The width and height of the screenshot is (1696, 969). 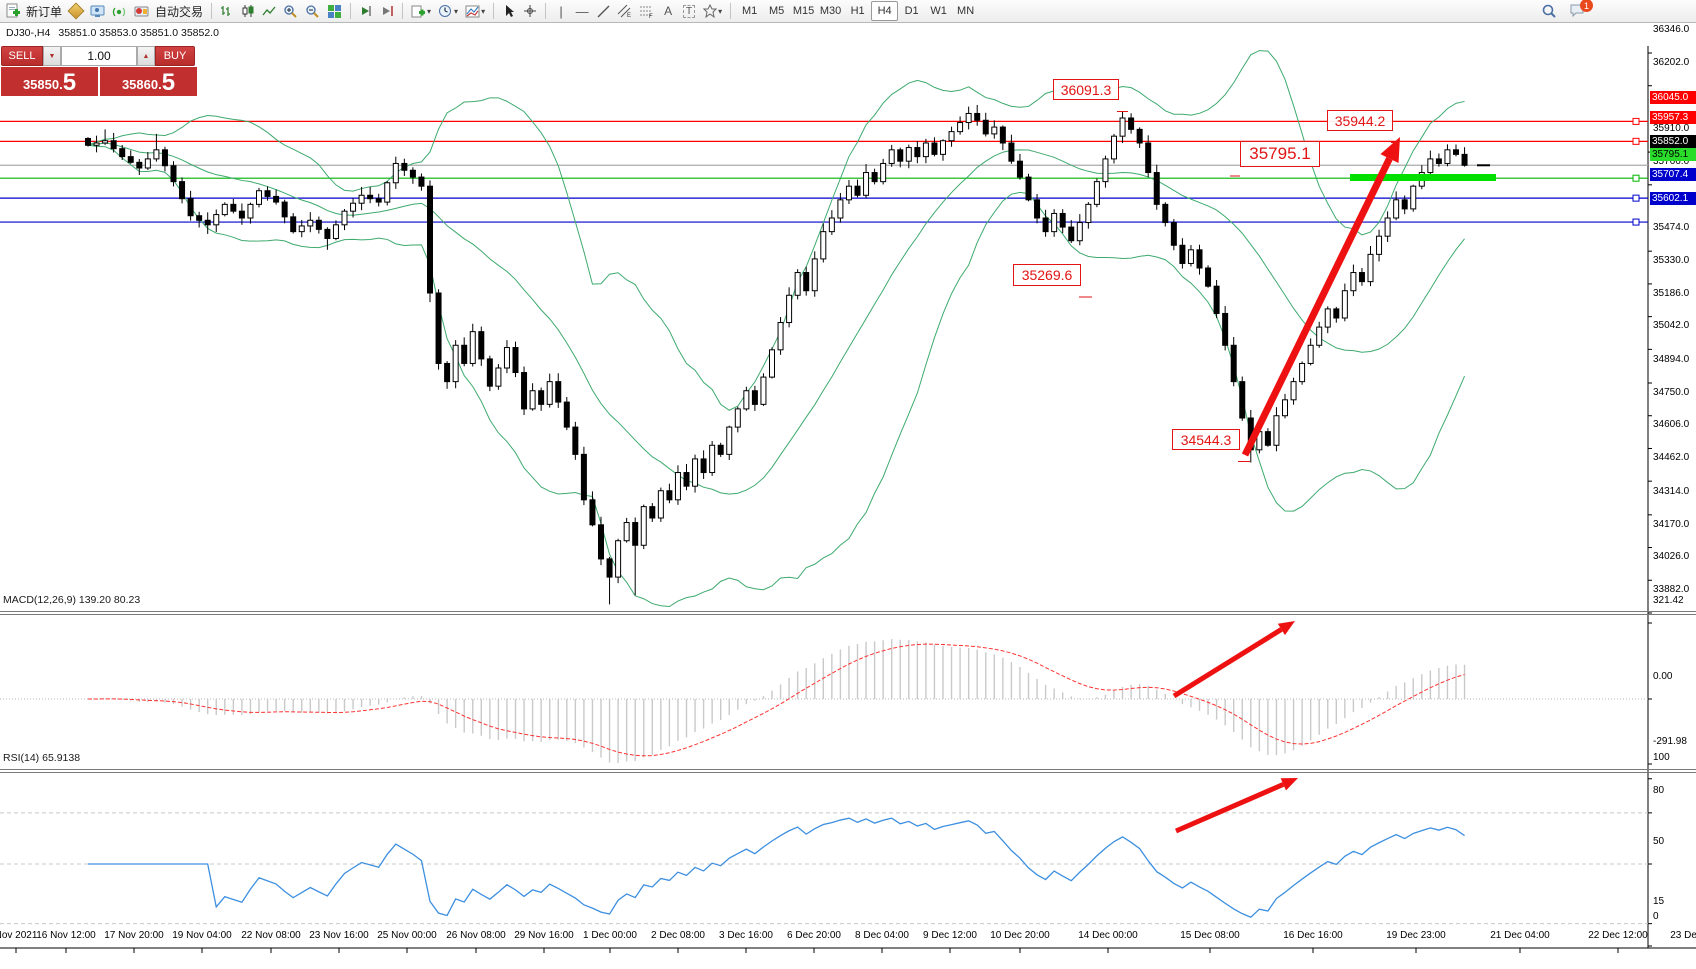 I want to click on bar-chart-mode-button, so click(x=227, y=11).